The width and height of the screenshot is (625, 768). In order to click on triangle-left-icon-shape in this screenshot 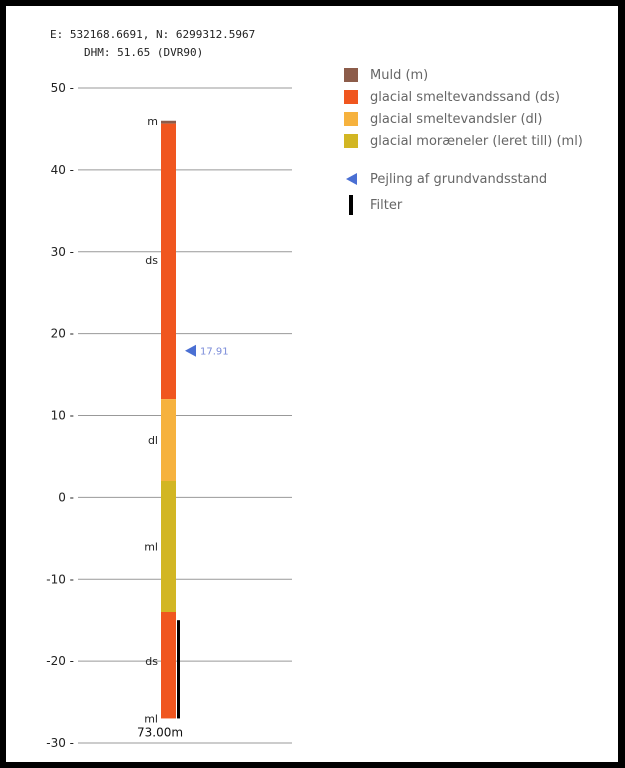, I will do `click(351, 179)`.